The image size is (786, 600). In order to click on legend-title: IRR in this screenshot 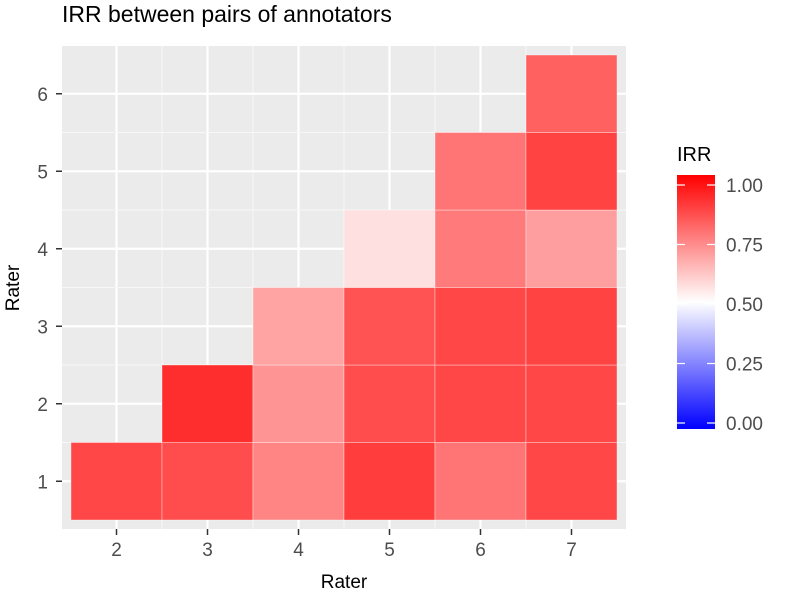, I will do `click(694, 155)`.